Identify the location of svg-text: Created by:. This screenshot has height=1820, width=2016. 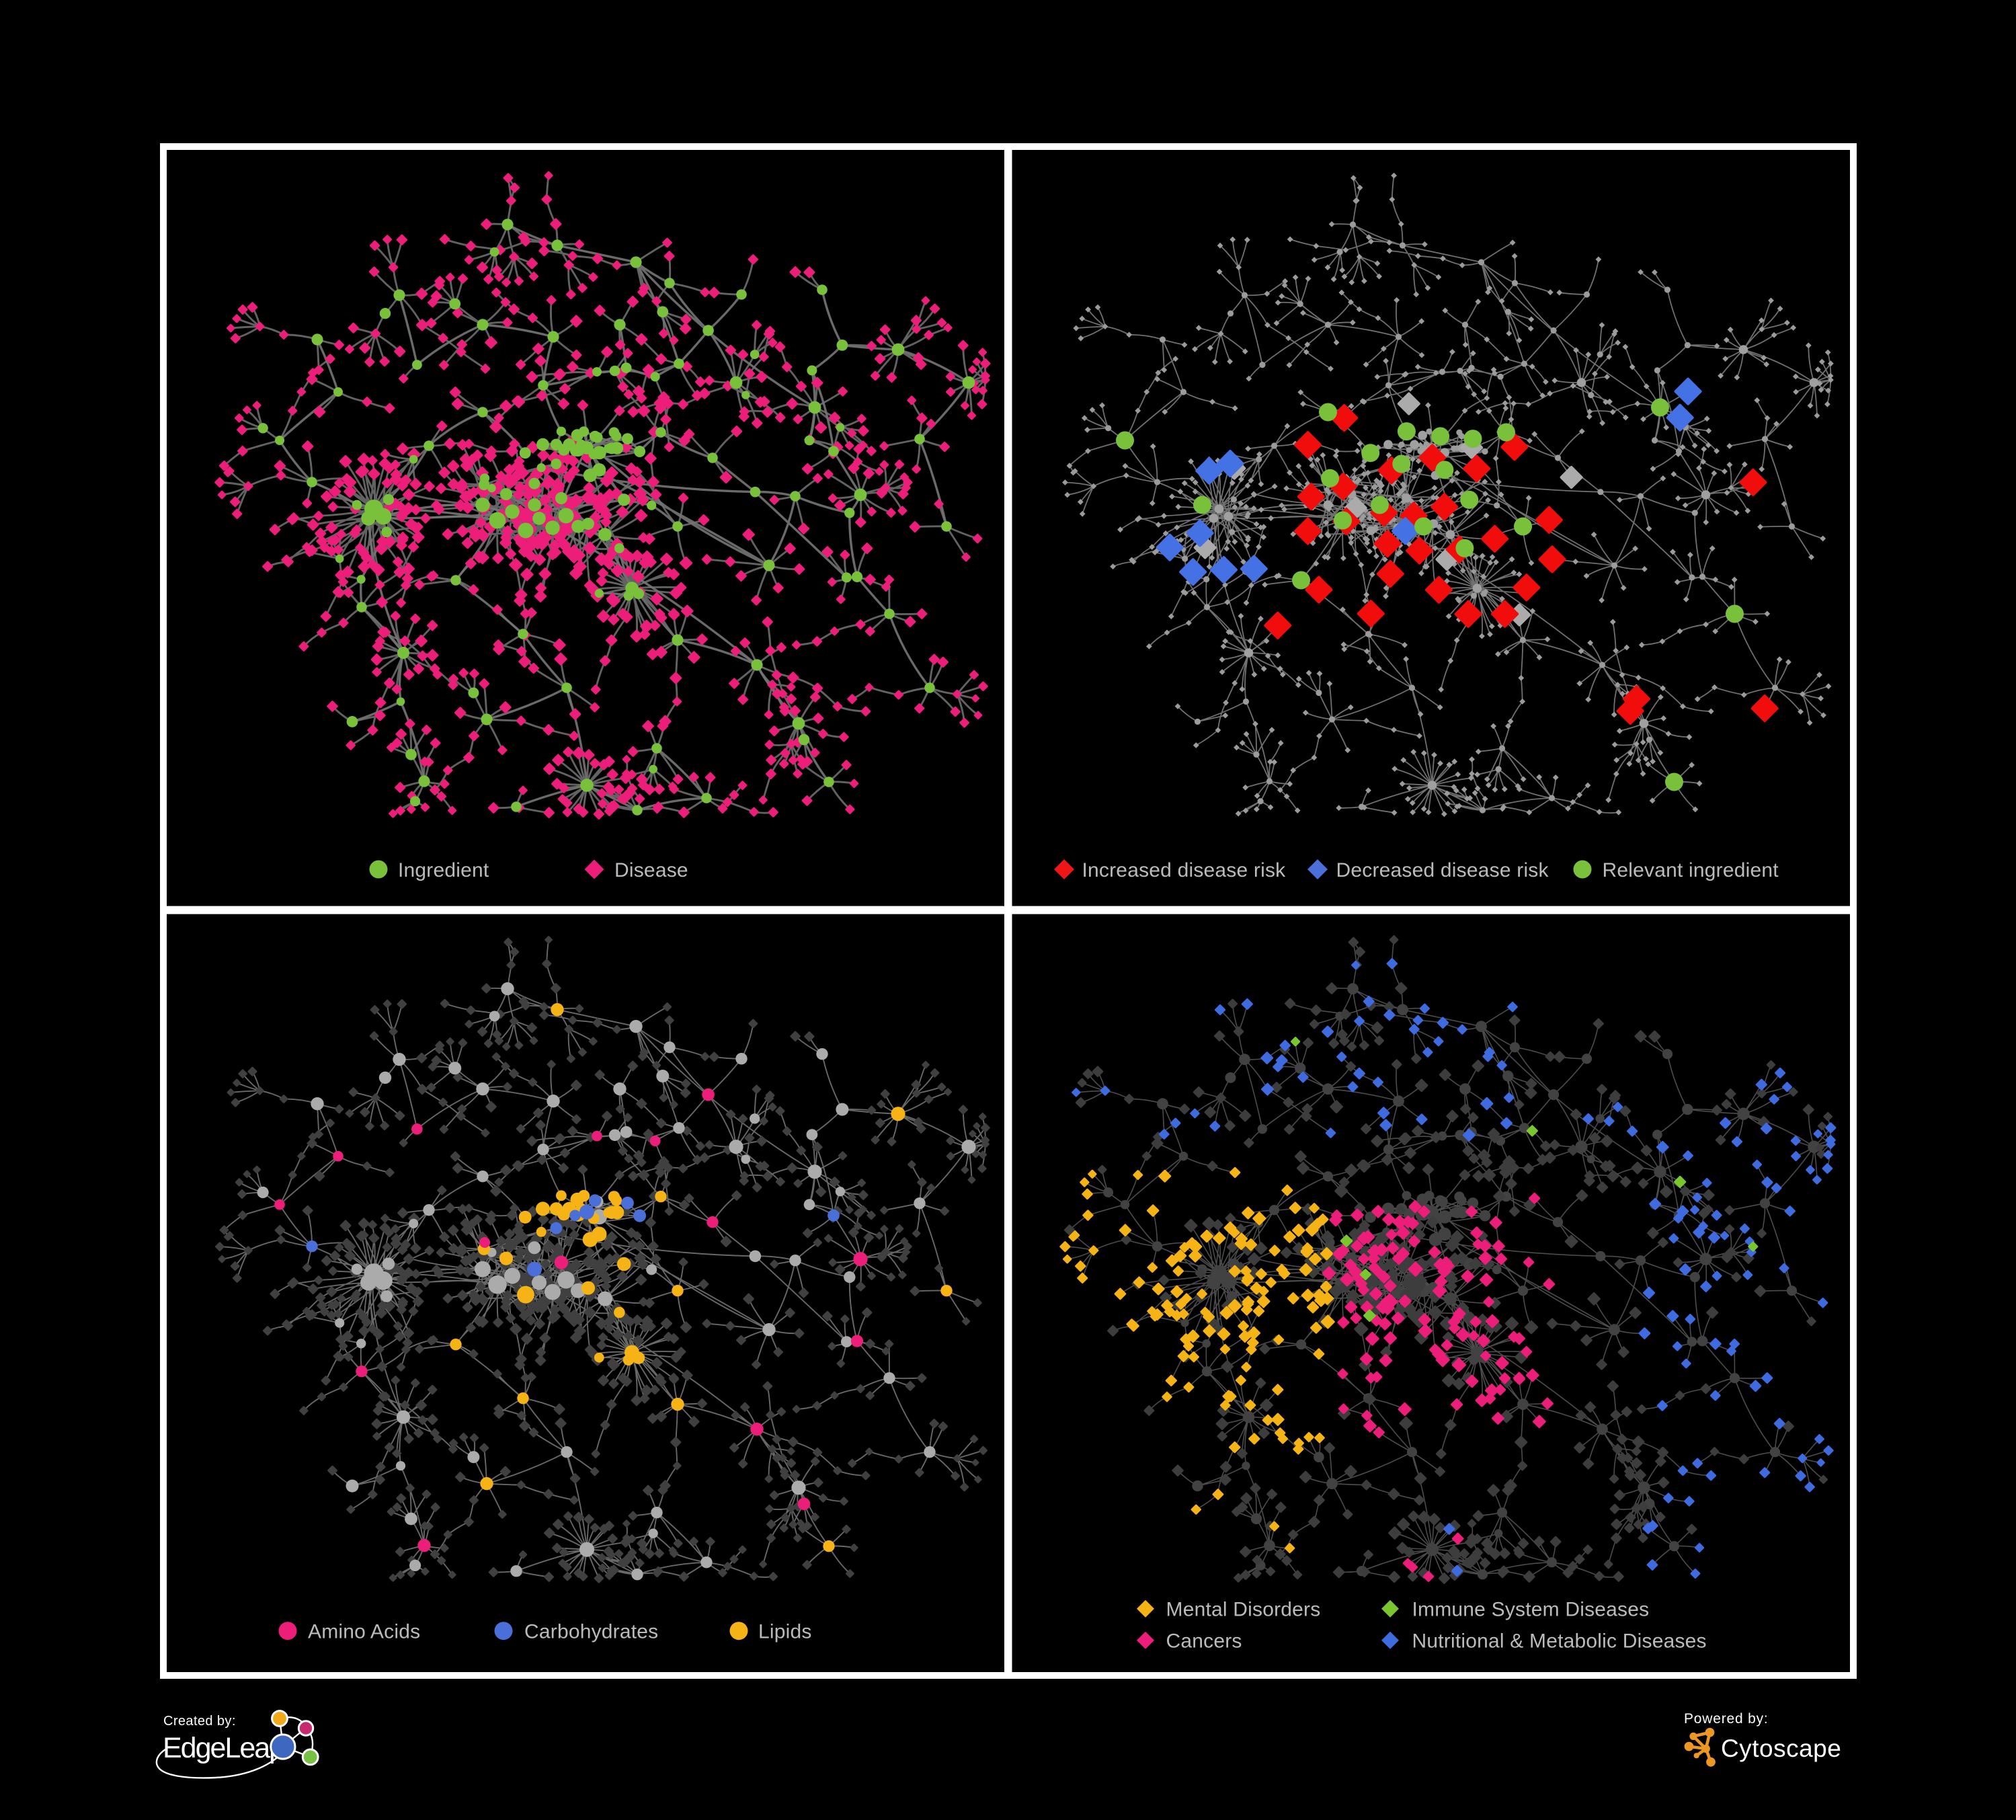
(199, 1721).